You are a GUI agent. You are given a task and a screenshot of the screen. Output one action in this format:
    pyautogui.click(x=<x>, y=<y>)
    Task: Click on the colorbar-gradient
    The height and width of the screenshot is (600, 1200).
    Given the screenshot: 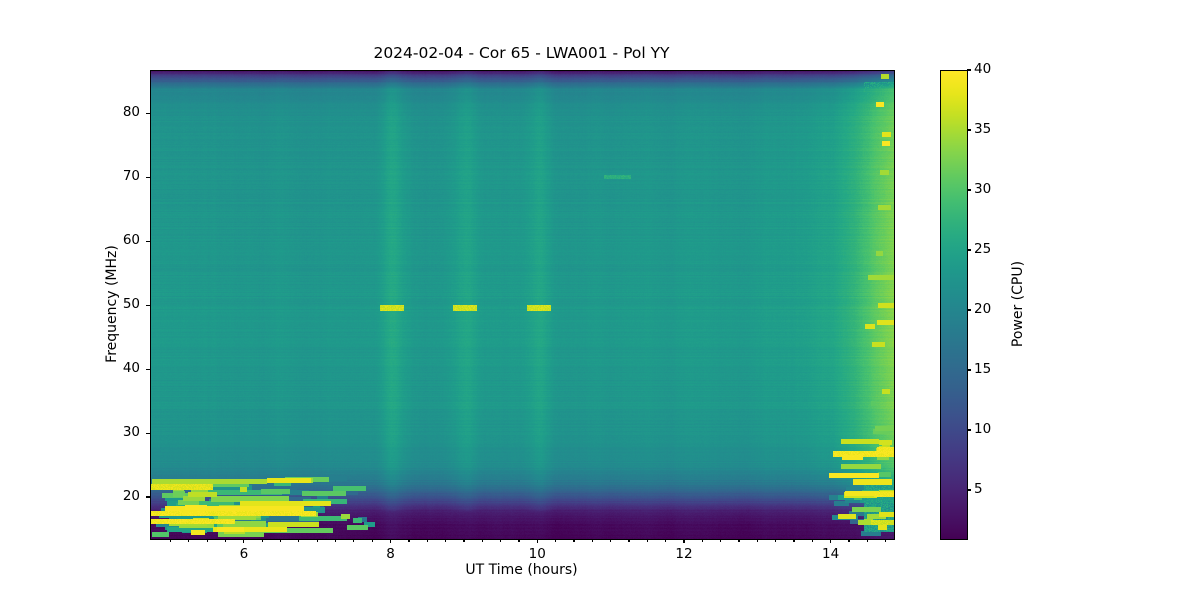 What is the action you would take?
    pyautogui.click(x=954, y=305)
    